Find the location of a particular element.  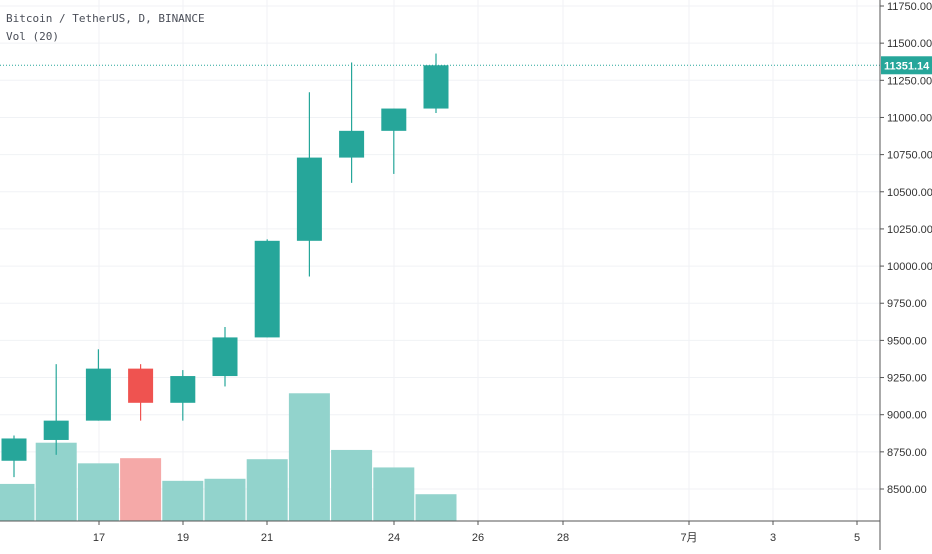

chart-legend: Bitcoin / TetherUS, D, BINANCE Vol (20) is located at coordinates (105, 28).